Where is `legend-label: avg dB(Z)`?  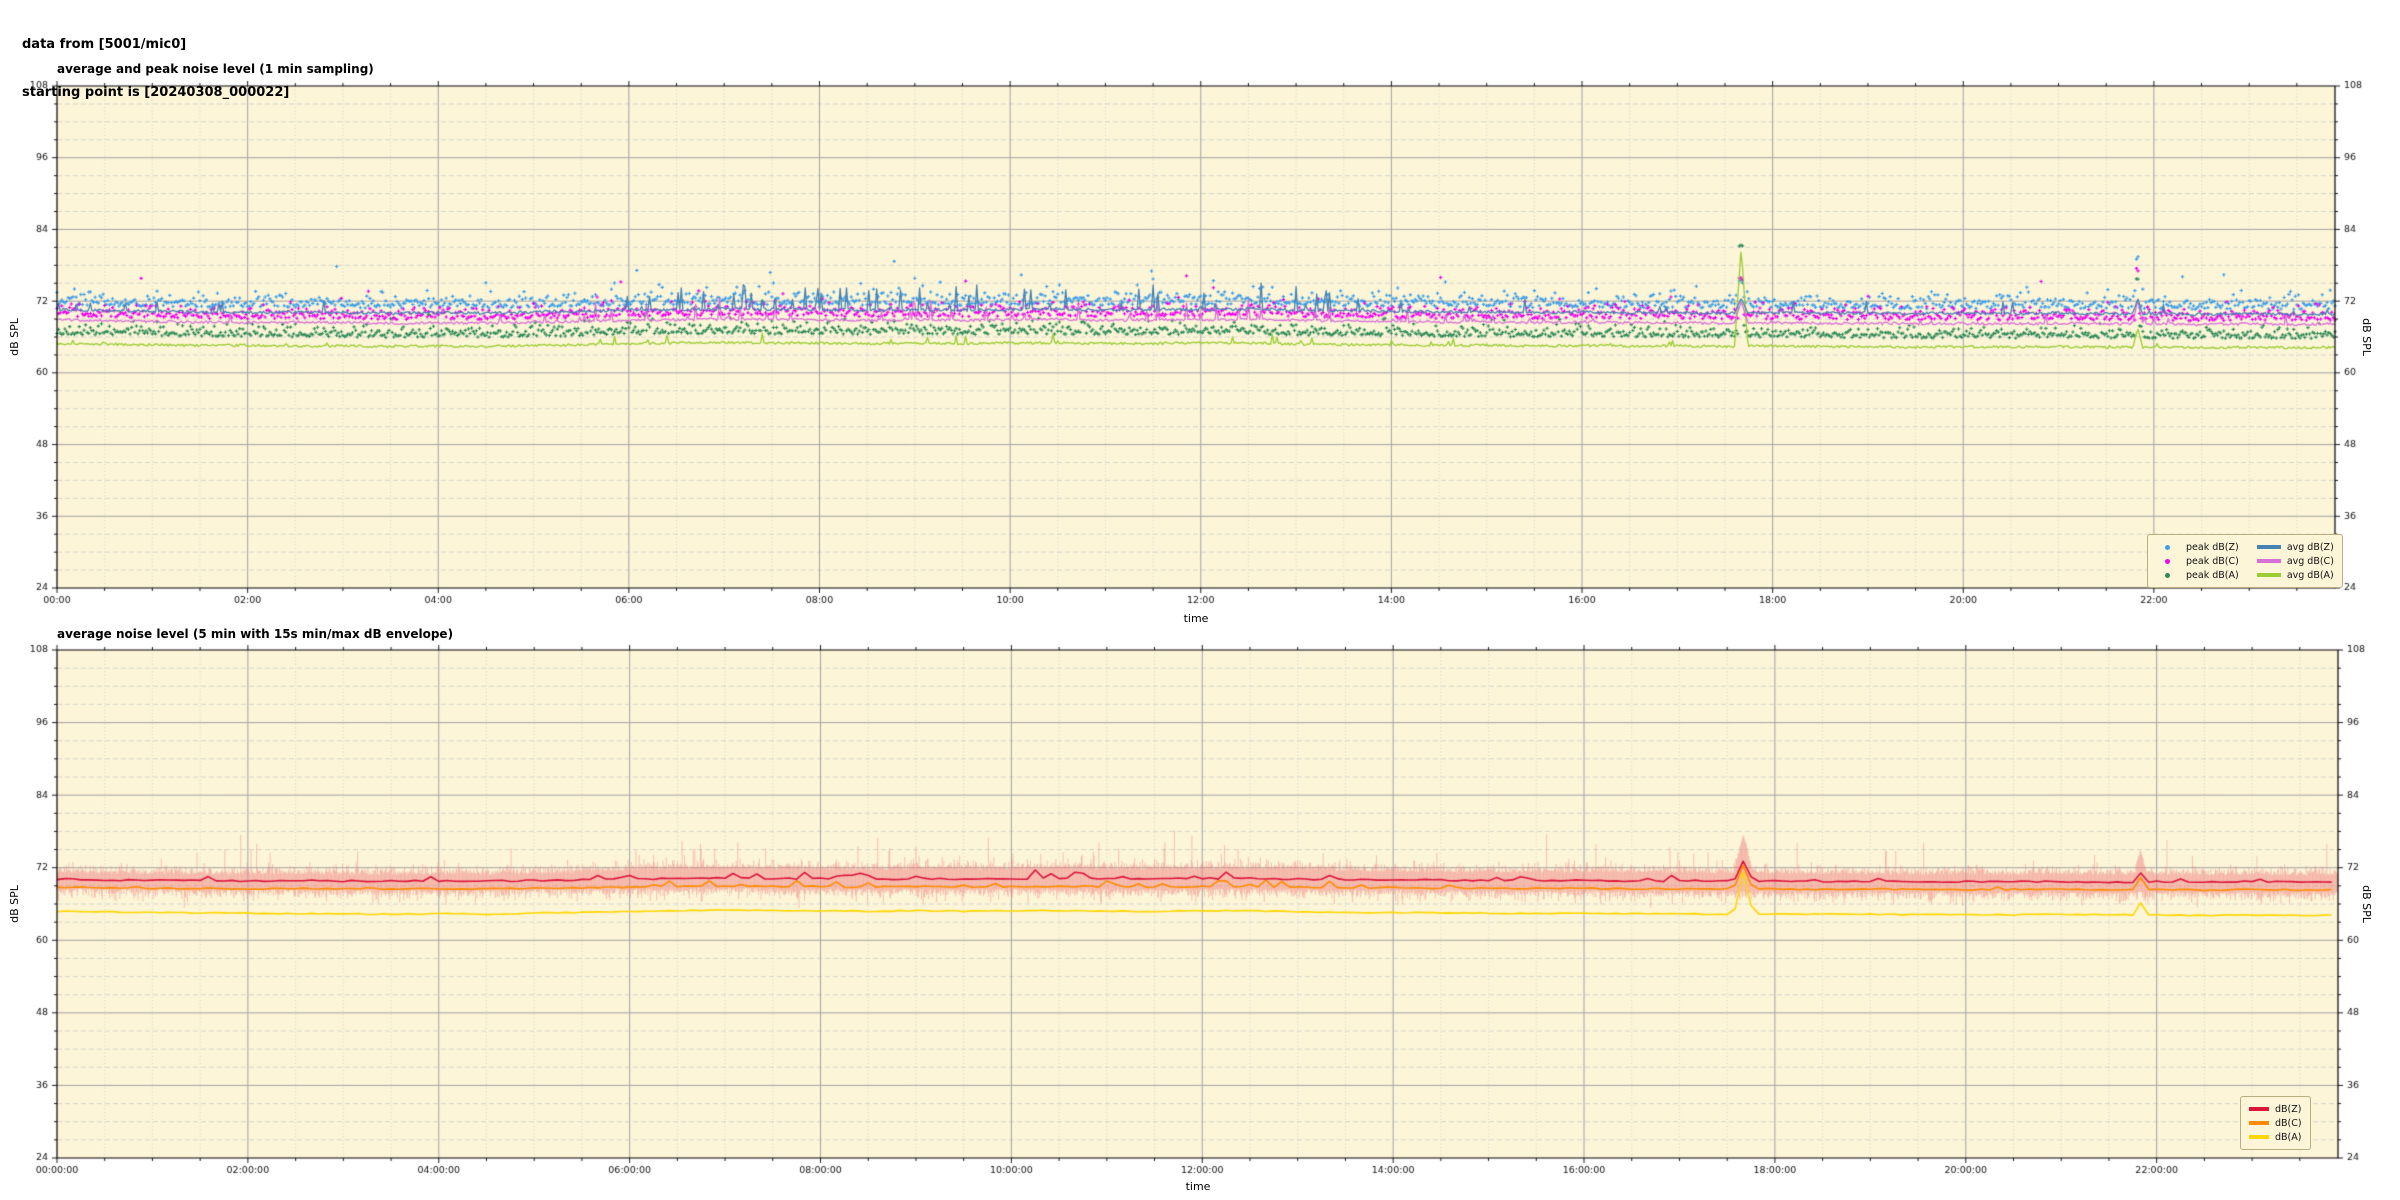
legend-label: avg dB(Z) is located at coordinates (2310, 547).